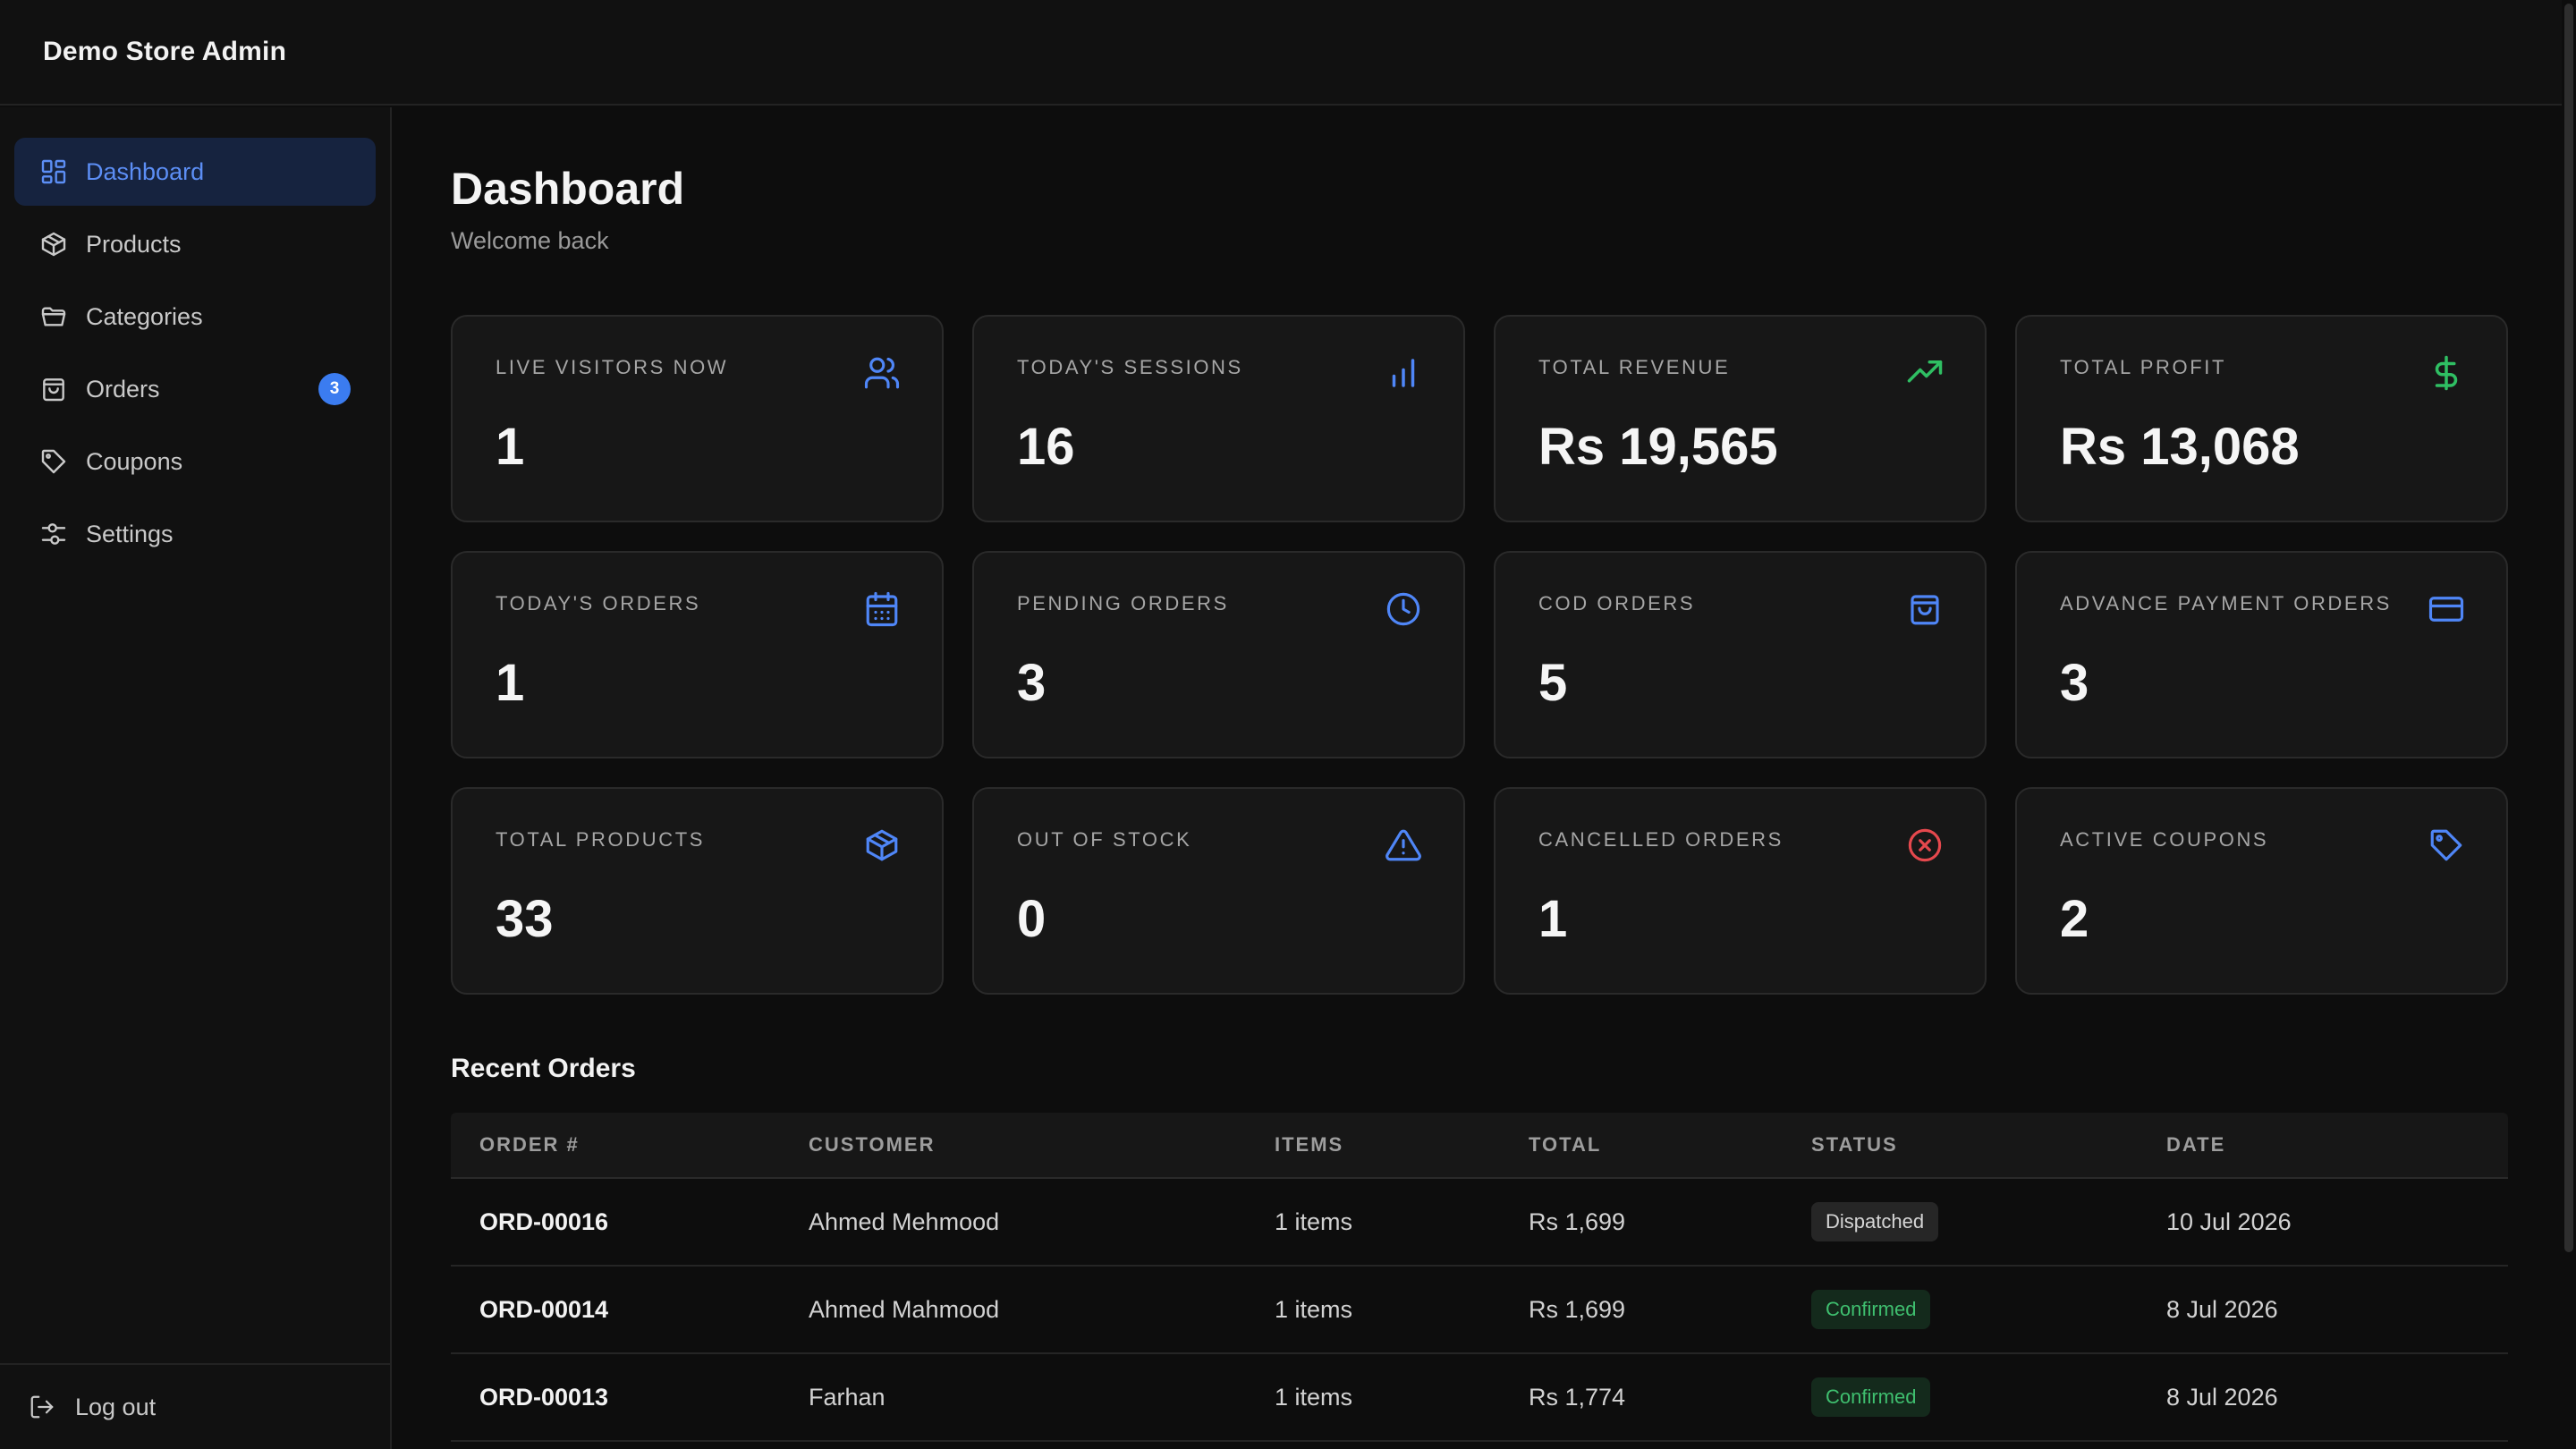 Image resolution: width=2576 pixels, height=1449 pixels. I want to click on stat-value: Rs 13,068, so click(2180, 447).